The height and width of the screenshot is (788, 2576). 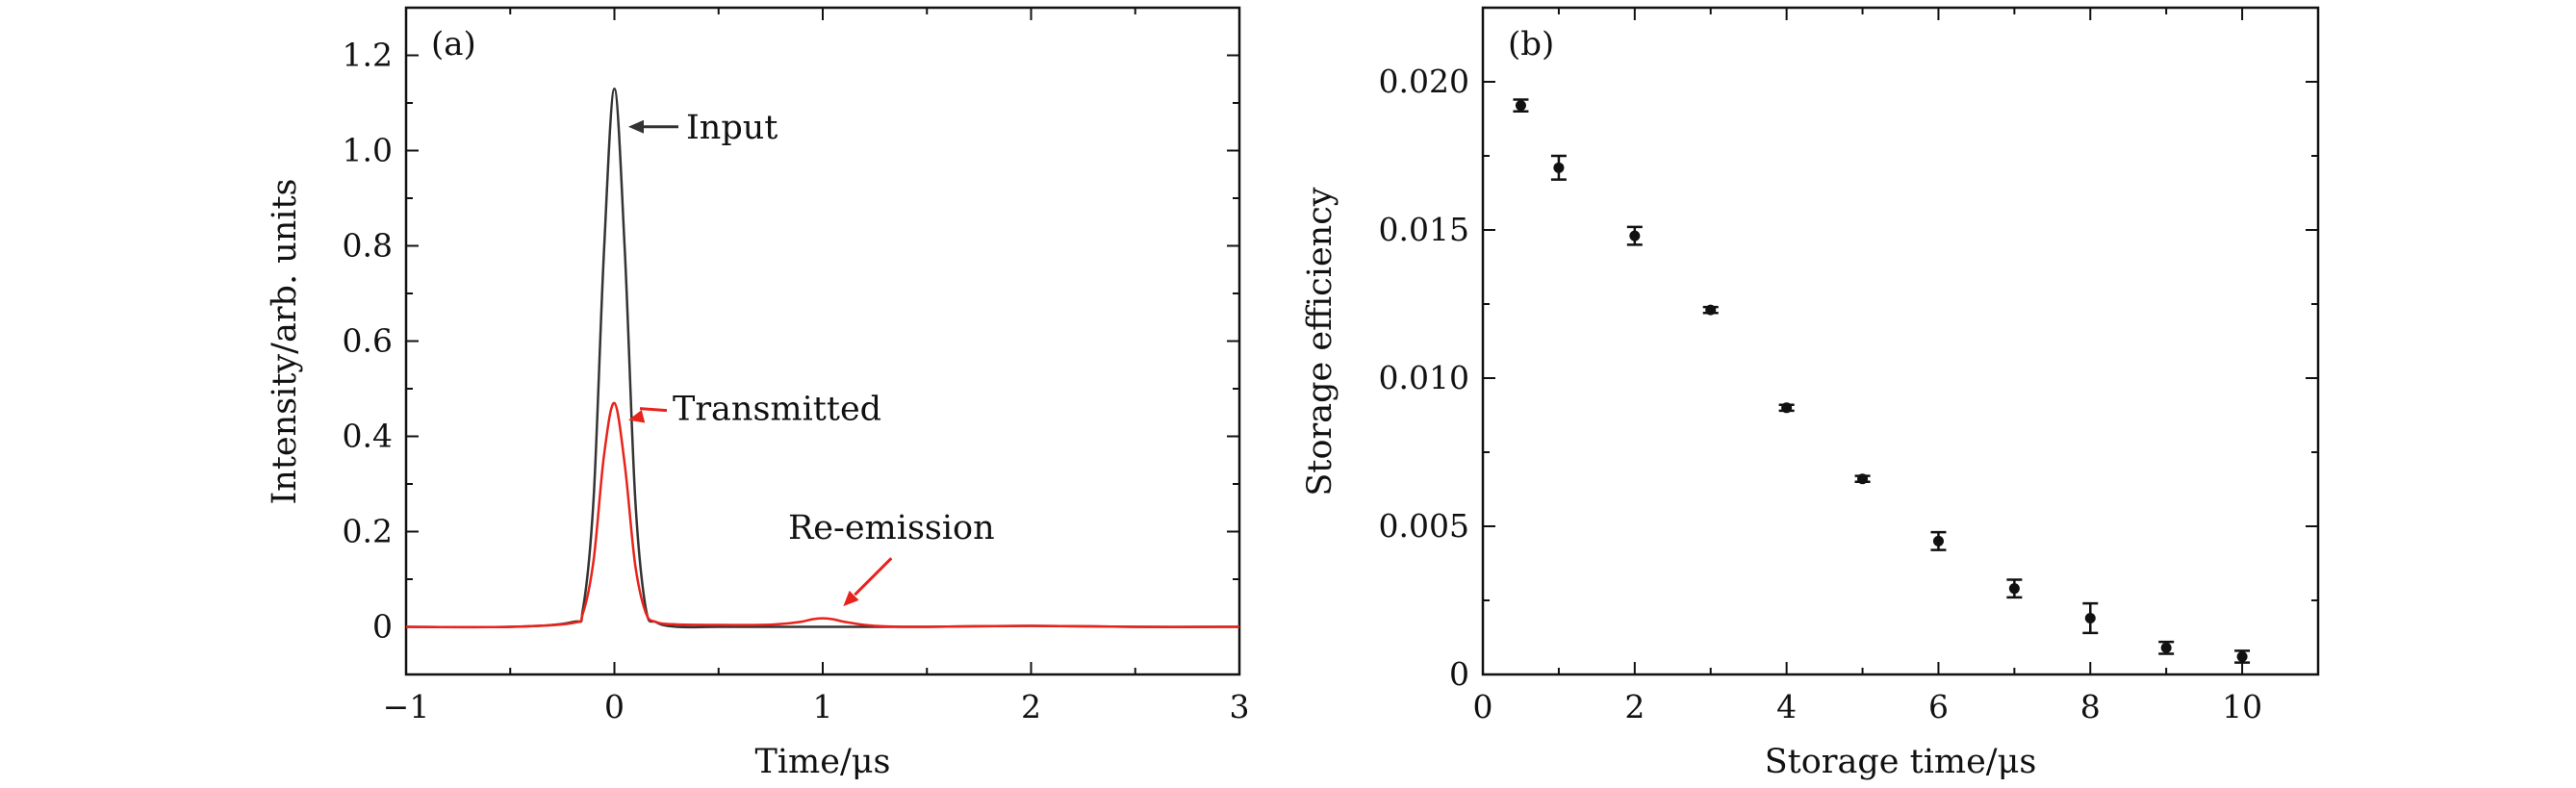 I want to click on y-tick-label-a: 0.8, so click(x=368, y=246).